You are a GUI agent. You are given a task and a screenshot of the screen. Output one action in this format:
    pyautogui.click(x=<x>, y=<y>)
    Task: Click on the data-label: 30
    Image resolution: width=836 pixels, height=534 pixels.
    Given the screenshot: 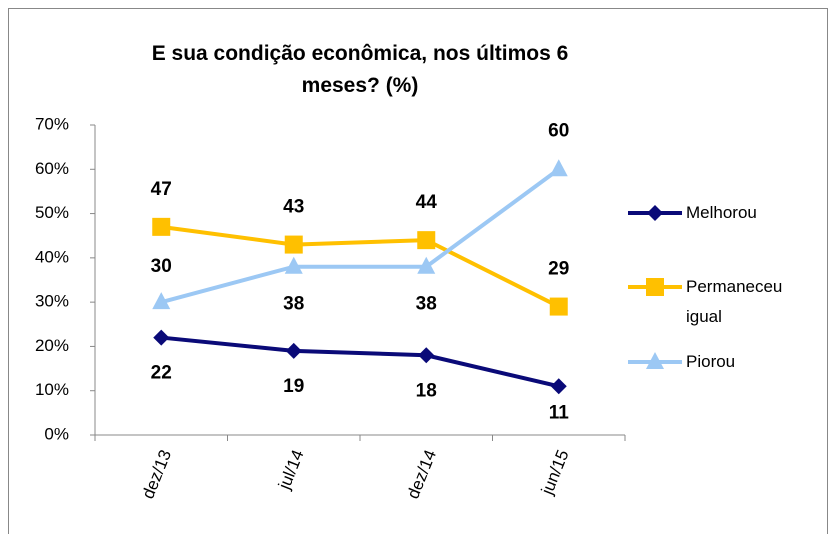 What is the action you would take?
    pyautogui.click(x=161, y=266)
    